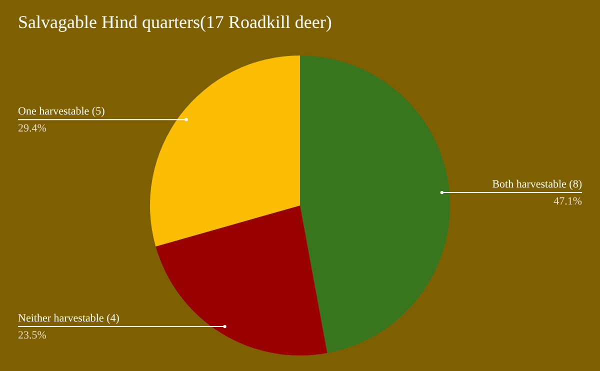  What do you see at coordinates (32, 128) in the screenshot?
I see `data-label: 29.4%` at bounding box center [32, 128].